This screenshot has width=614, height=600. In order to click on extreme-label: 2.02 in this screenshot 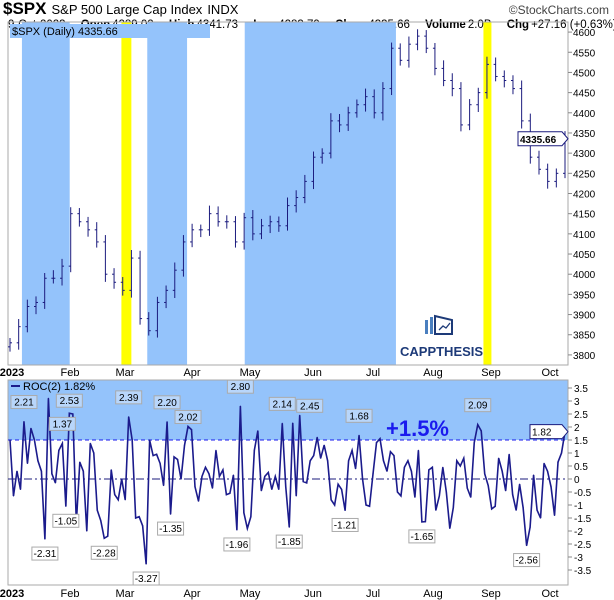, I will do `click(188, 417)`.